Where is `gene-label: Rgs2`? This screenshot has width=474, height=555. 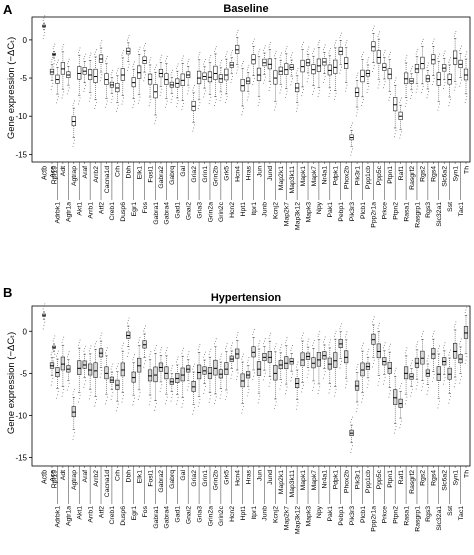
gene-label: Rgs2 is located at coordinates (423, 478).